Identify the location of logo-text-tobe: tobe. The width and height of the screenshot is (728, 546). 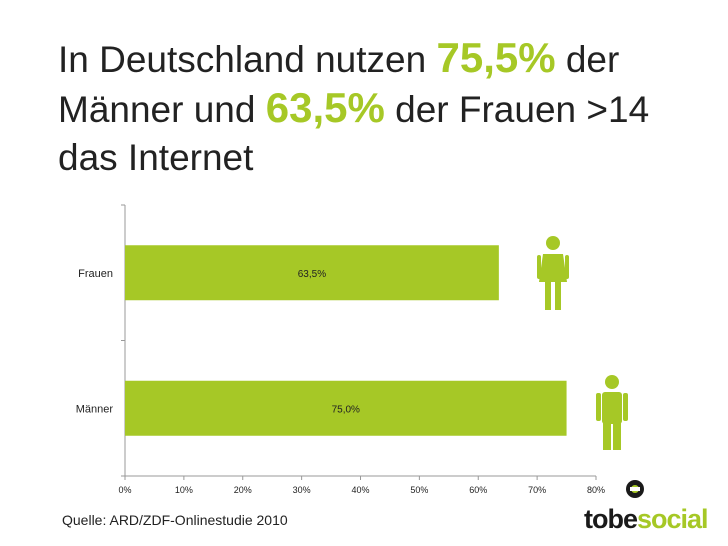
(611, 519).